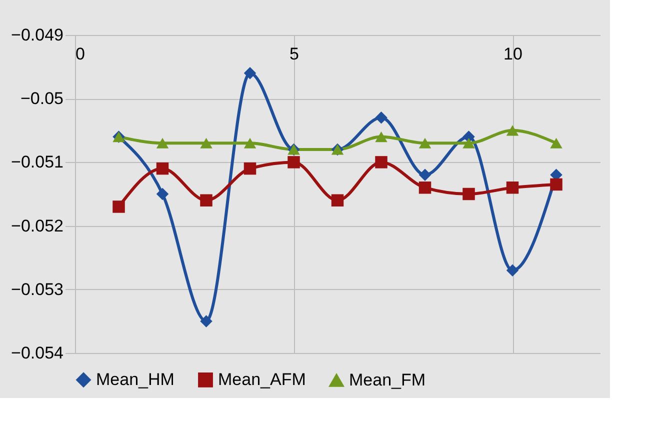 The image size is (645, 443). What do you see at coordinates (37, 353) in the screenshot?
I see `y-tick-label: −0.054` at bounding box center [37, 353].